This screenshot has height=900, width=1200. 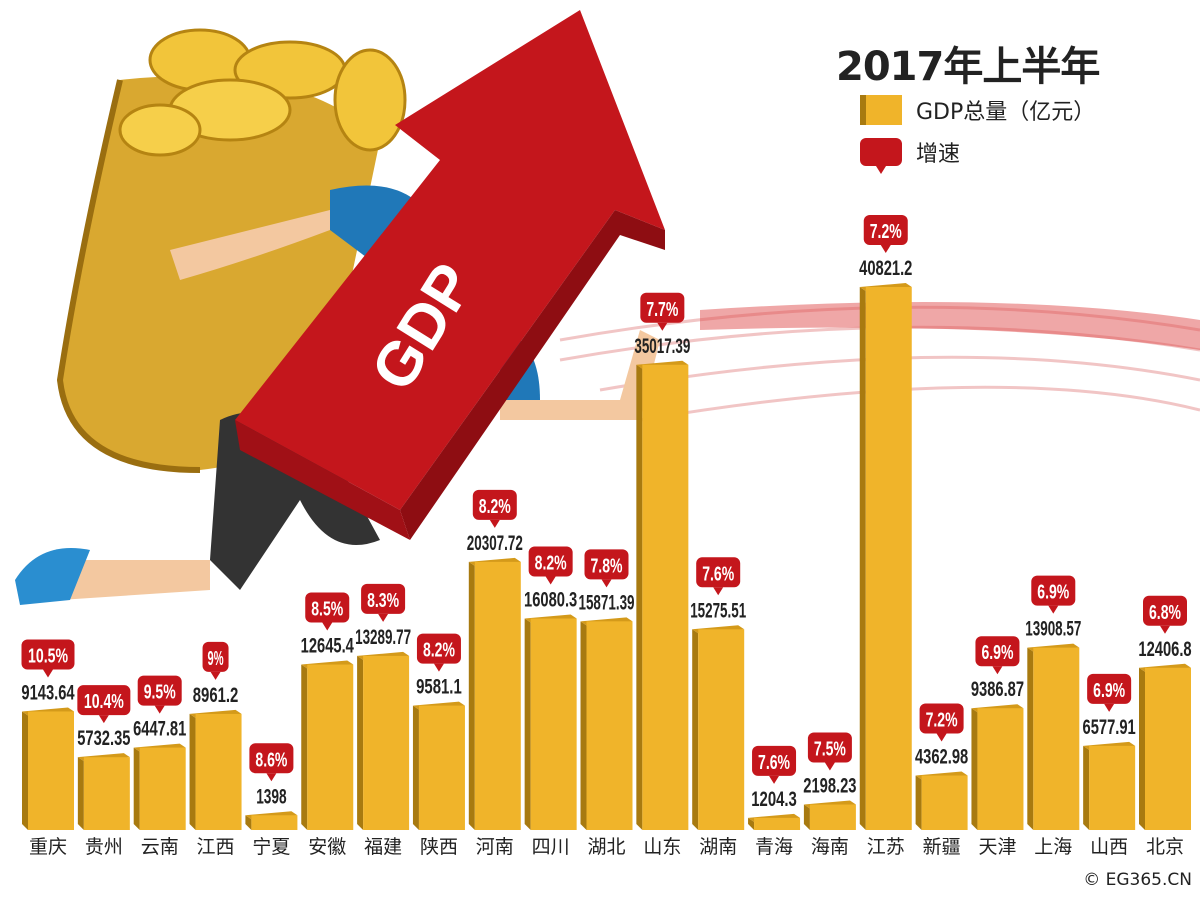 I want to click on category-label: 青海, so click(x=774, y=847).